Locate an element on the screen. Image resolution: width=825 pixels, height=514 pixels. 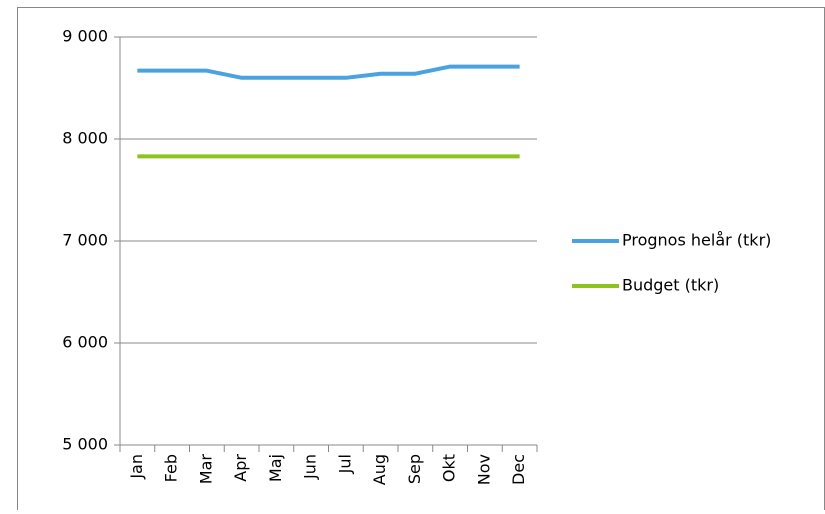
x-tick-label: Jul is located at coordinates (344, 464).